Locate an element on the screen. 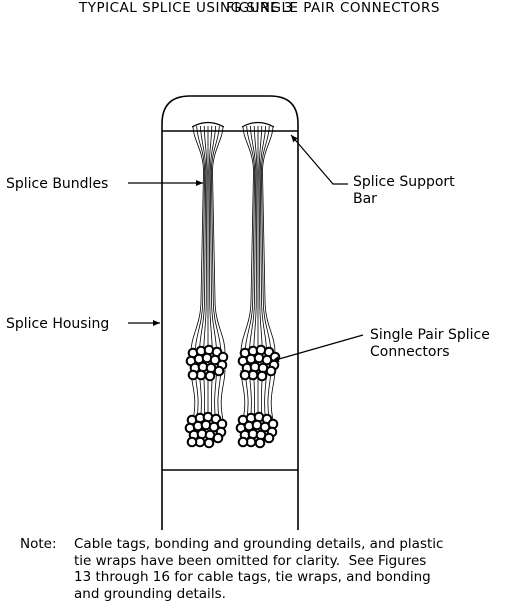 This screenshot has height=610, width=519. connector-cluster-left-lower is located at coordinates (206, 430).